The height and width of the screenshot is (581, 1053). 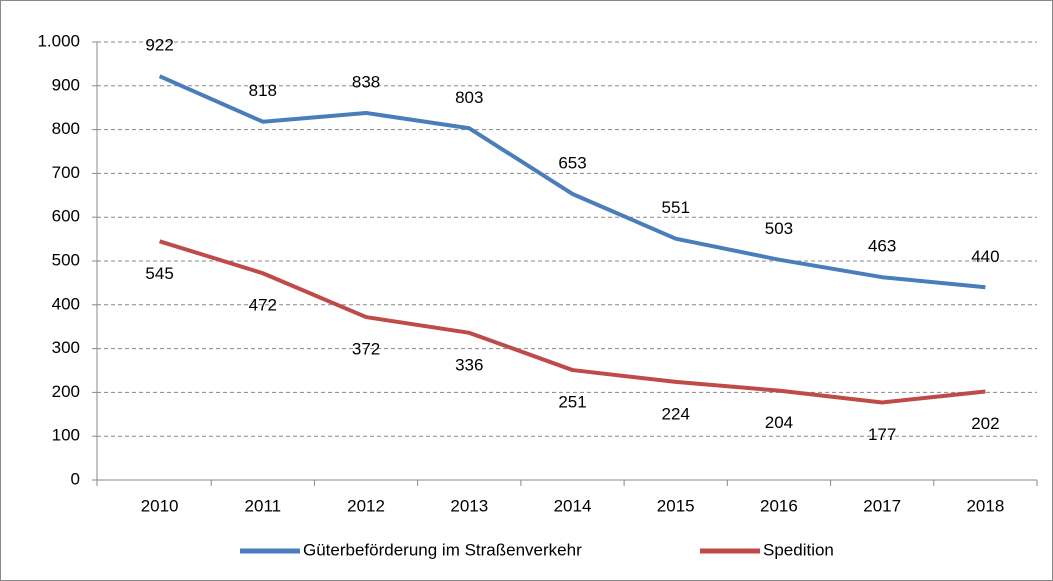 I want to click on data-label: 202, so click(x=985, y=423).